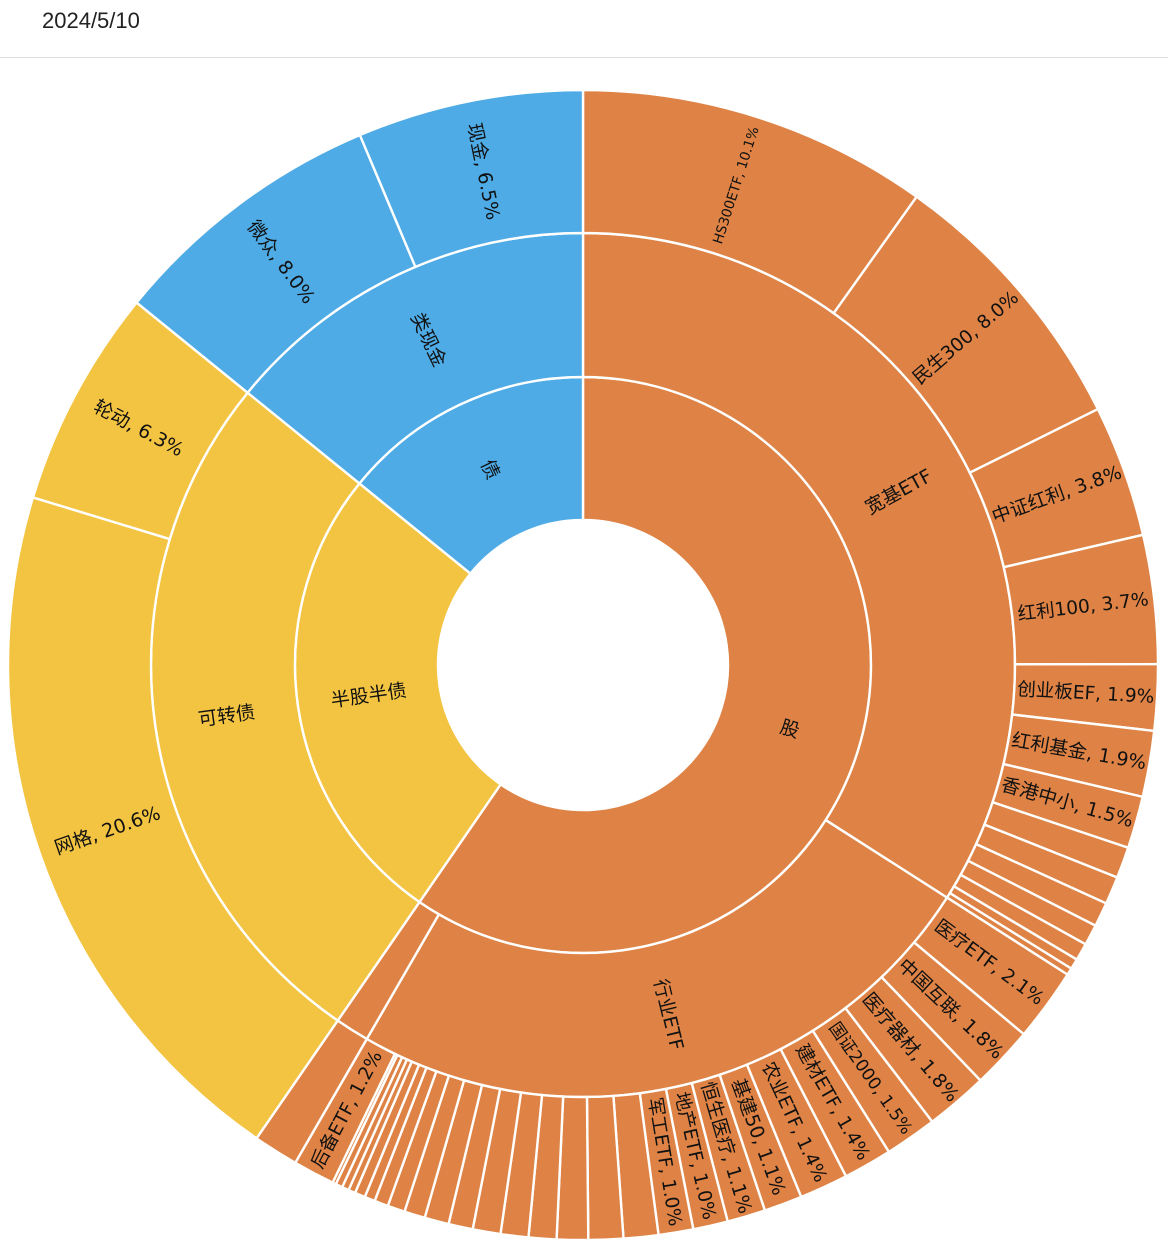  What do you see at coordinates (173, 817) in the screenshot?
I see `sunburst-segment-网格-20-6-` at bounding box center [173, 817].